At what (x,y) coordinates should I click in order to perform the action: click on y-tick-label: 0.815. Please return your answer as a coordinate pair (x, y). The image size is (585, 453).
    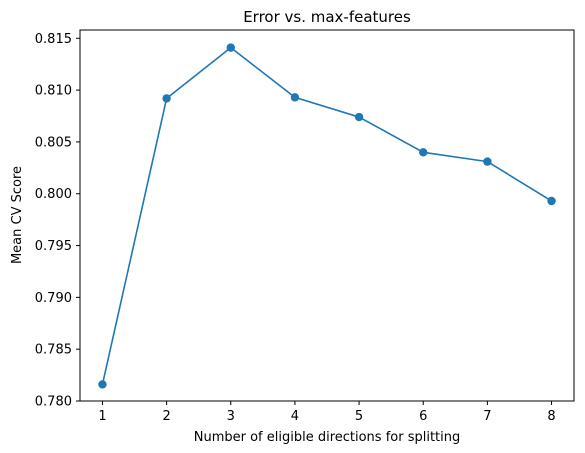
    Looking at the image, I should click on (53, 39).